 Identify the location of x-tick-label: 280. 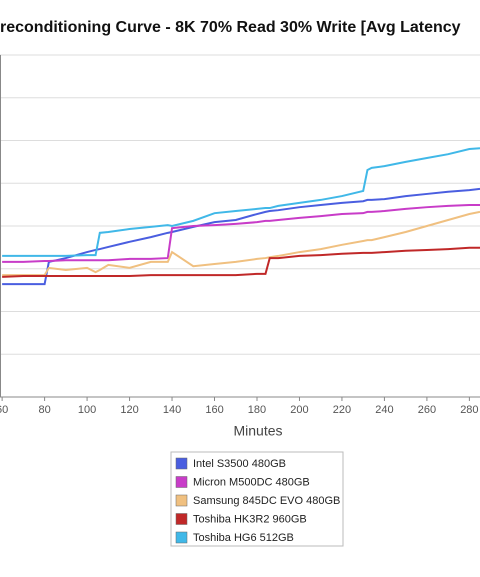
(469, 410).